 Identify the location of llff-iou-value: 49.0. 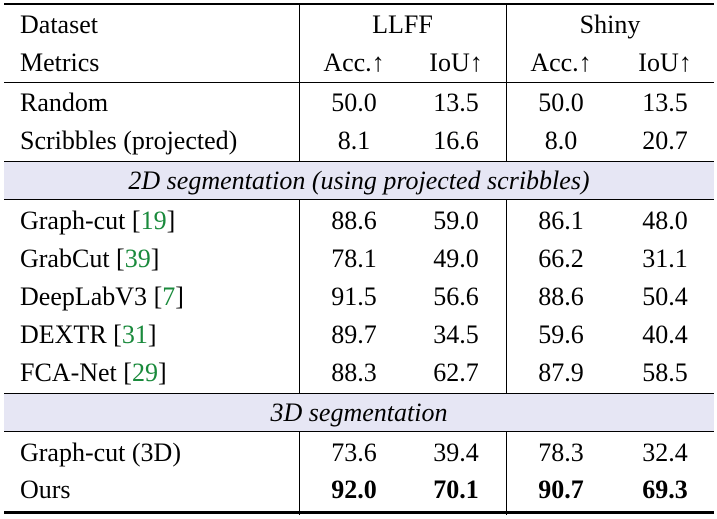
(456, 258).